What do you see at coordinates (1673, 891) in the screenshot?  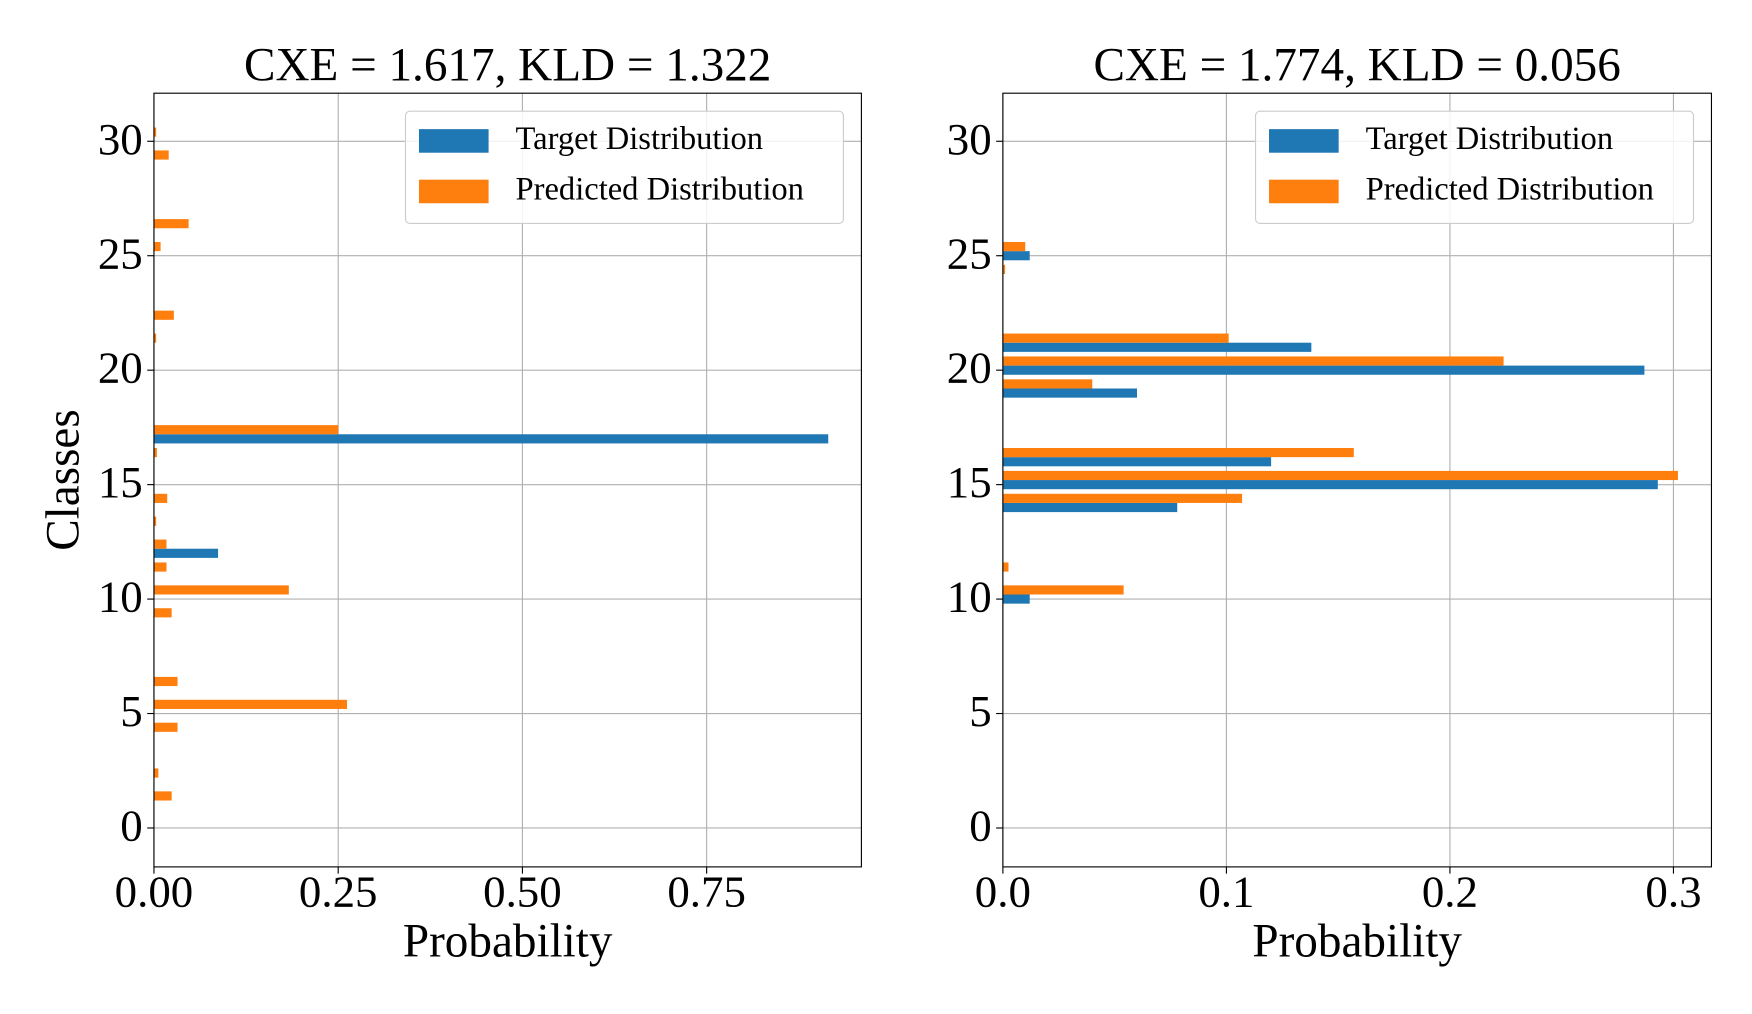 I see `x-tick-label: 0.3` at bounding box center [1673, 891].